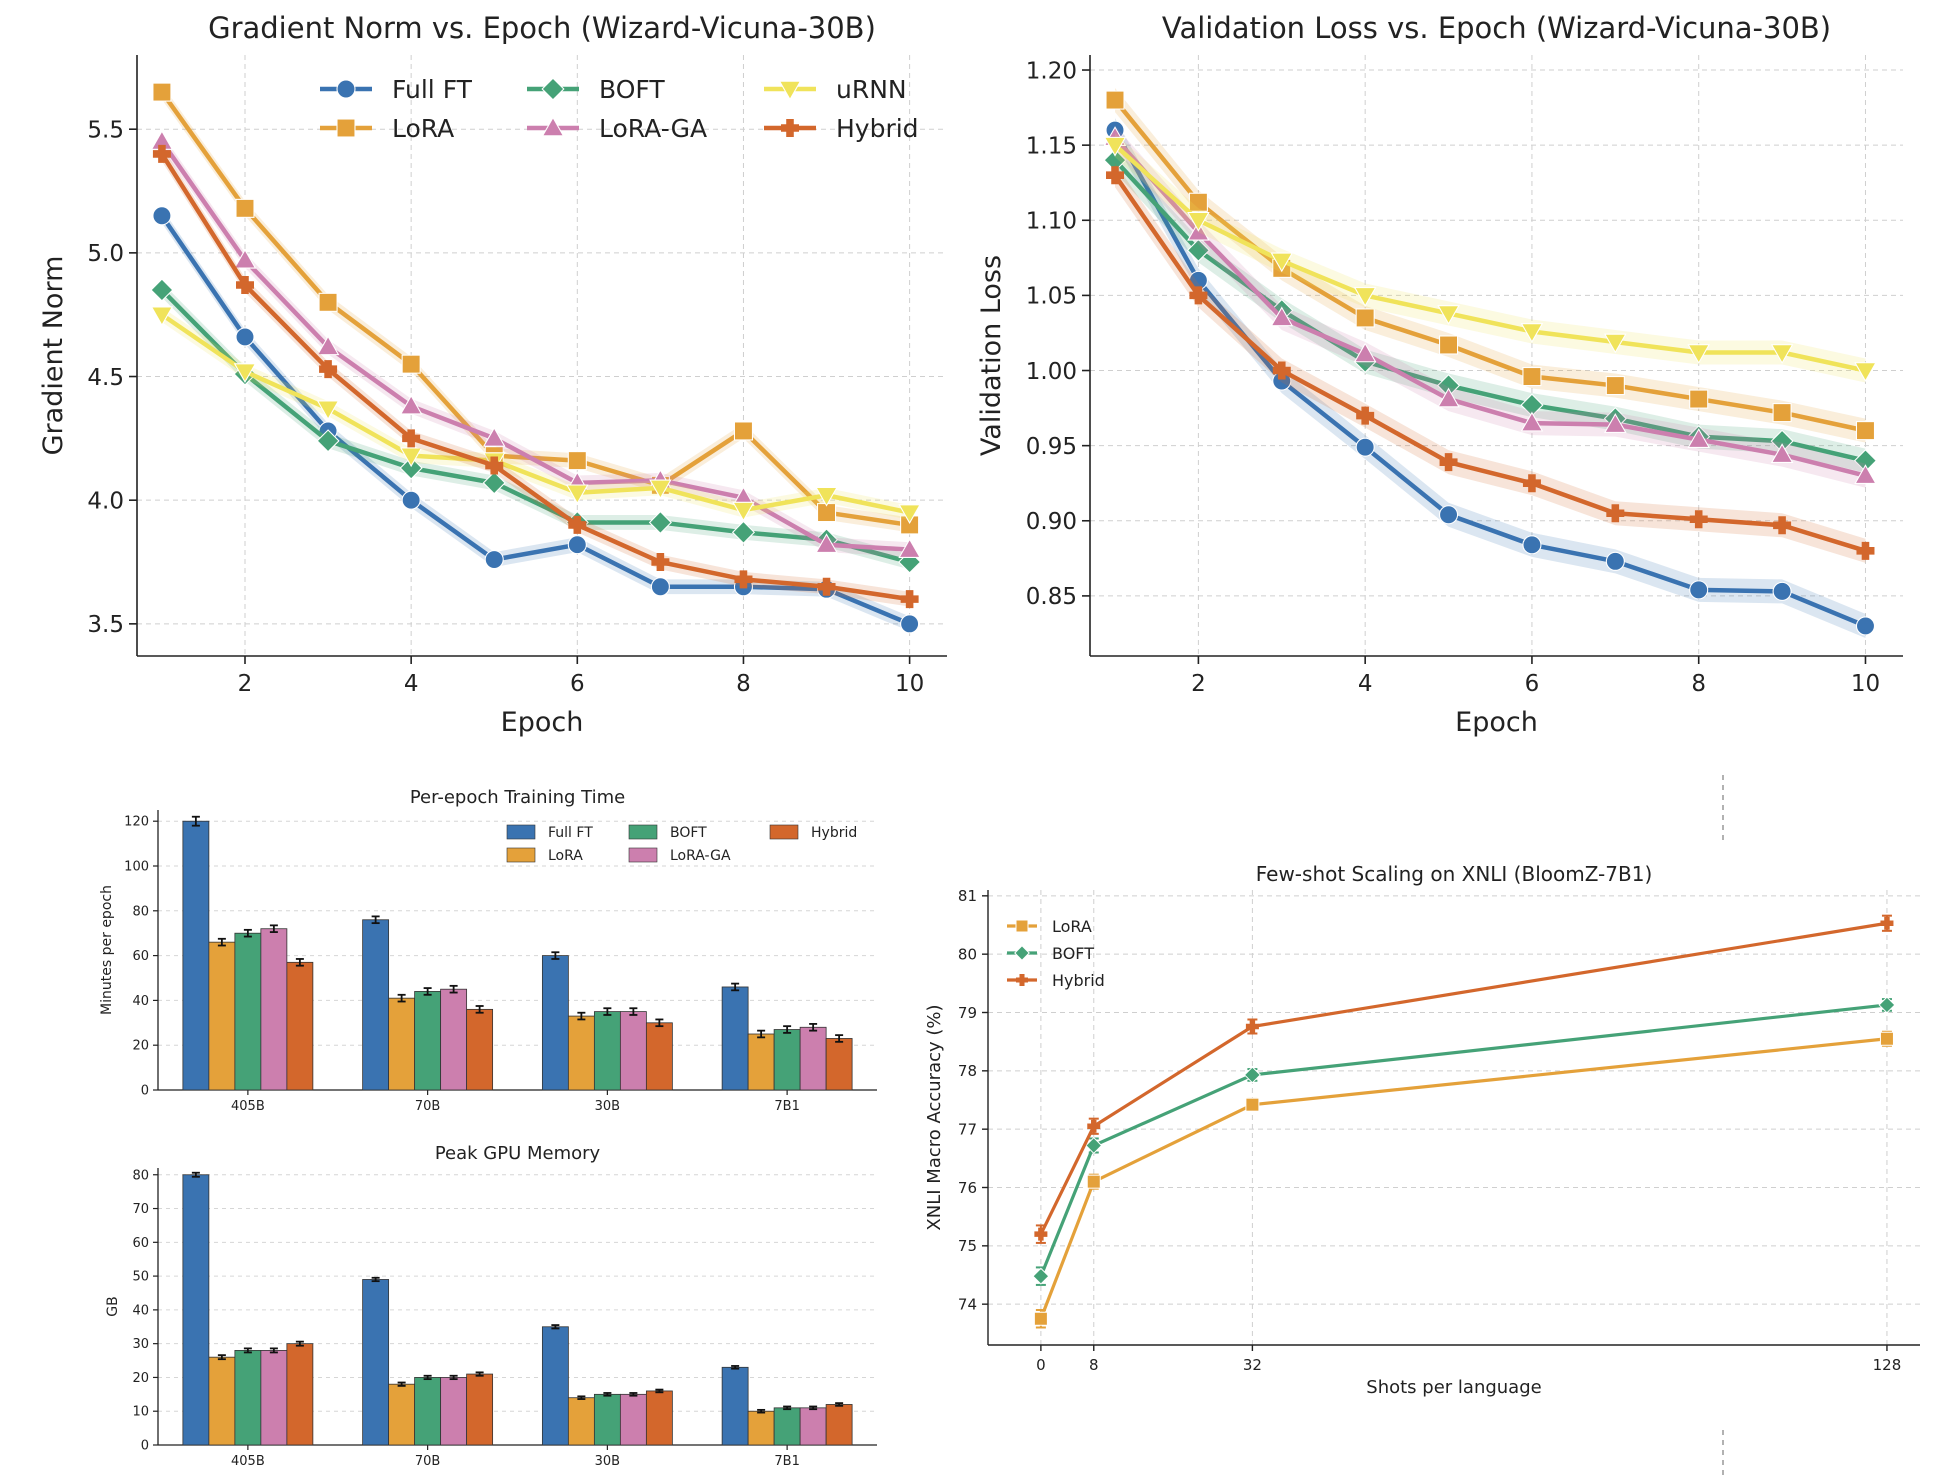 The image size is (1946, 1476). I want to click on y-tick-label: 4.0, so click(105, 501).